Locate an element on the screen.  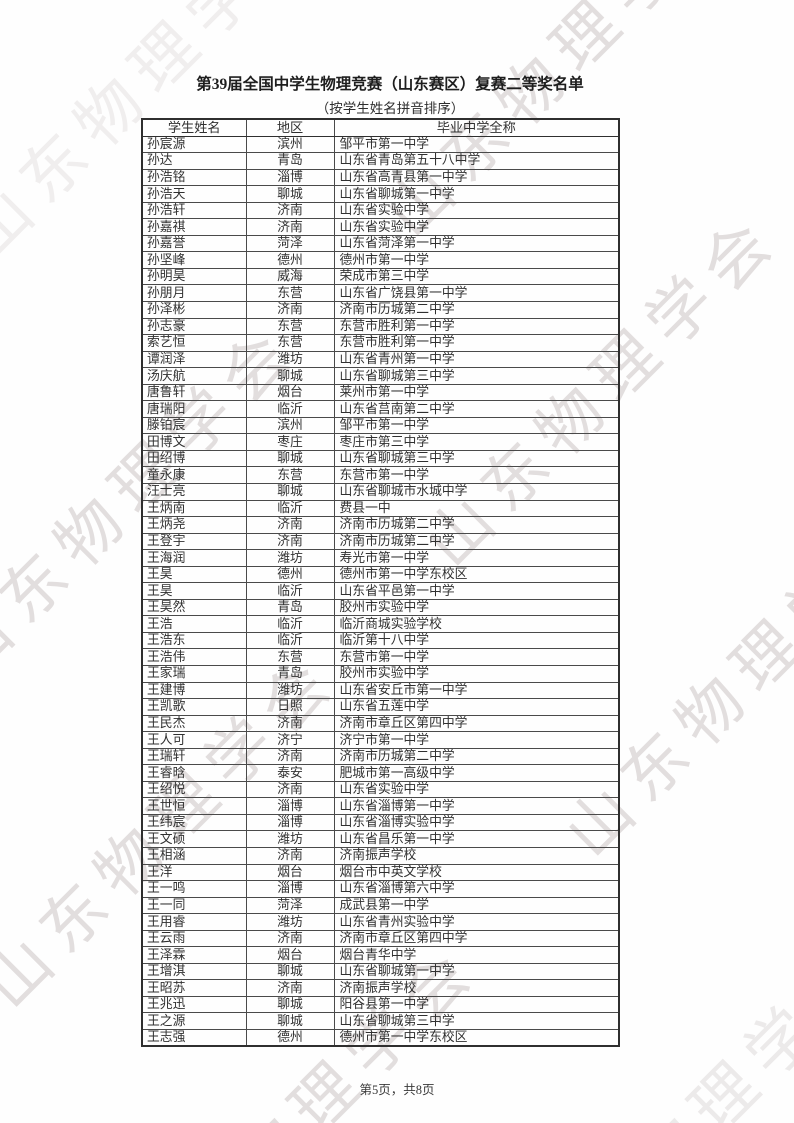
student-name: 王浩 is located at coordinates (194, 624).